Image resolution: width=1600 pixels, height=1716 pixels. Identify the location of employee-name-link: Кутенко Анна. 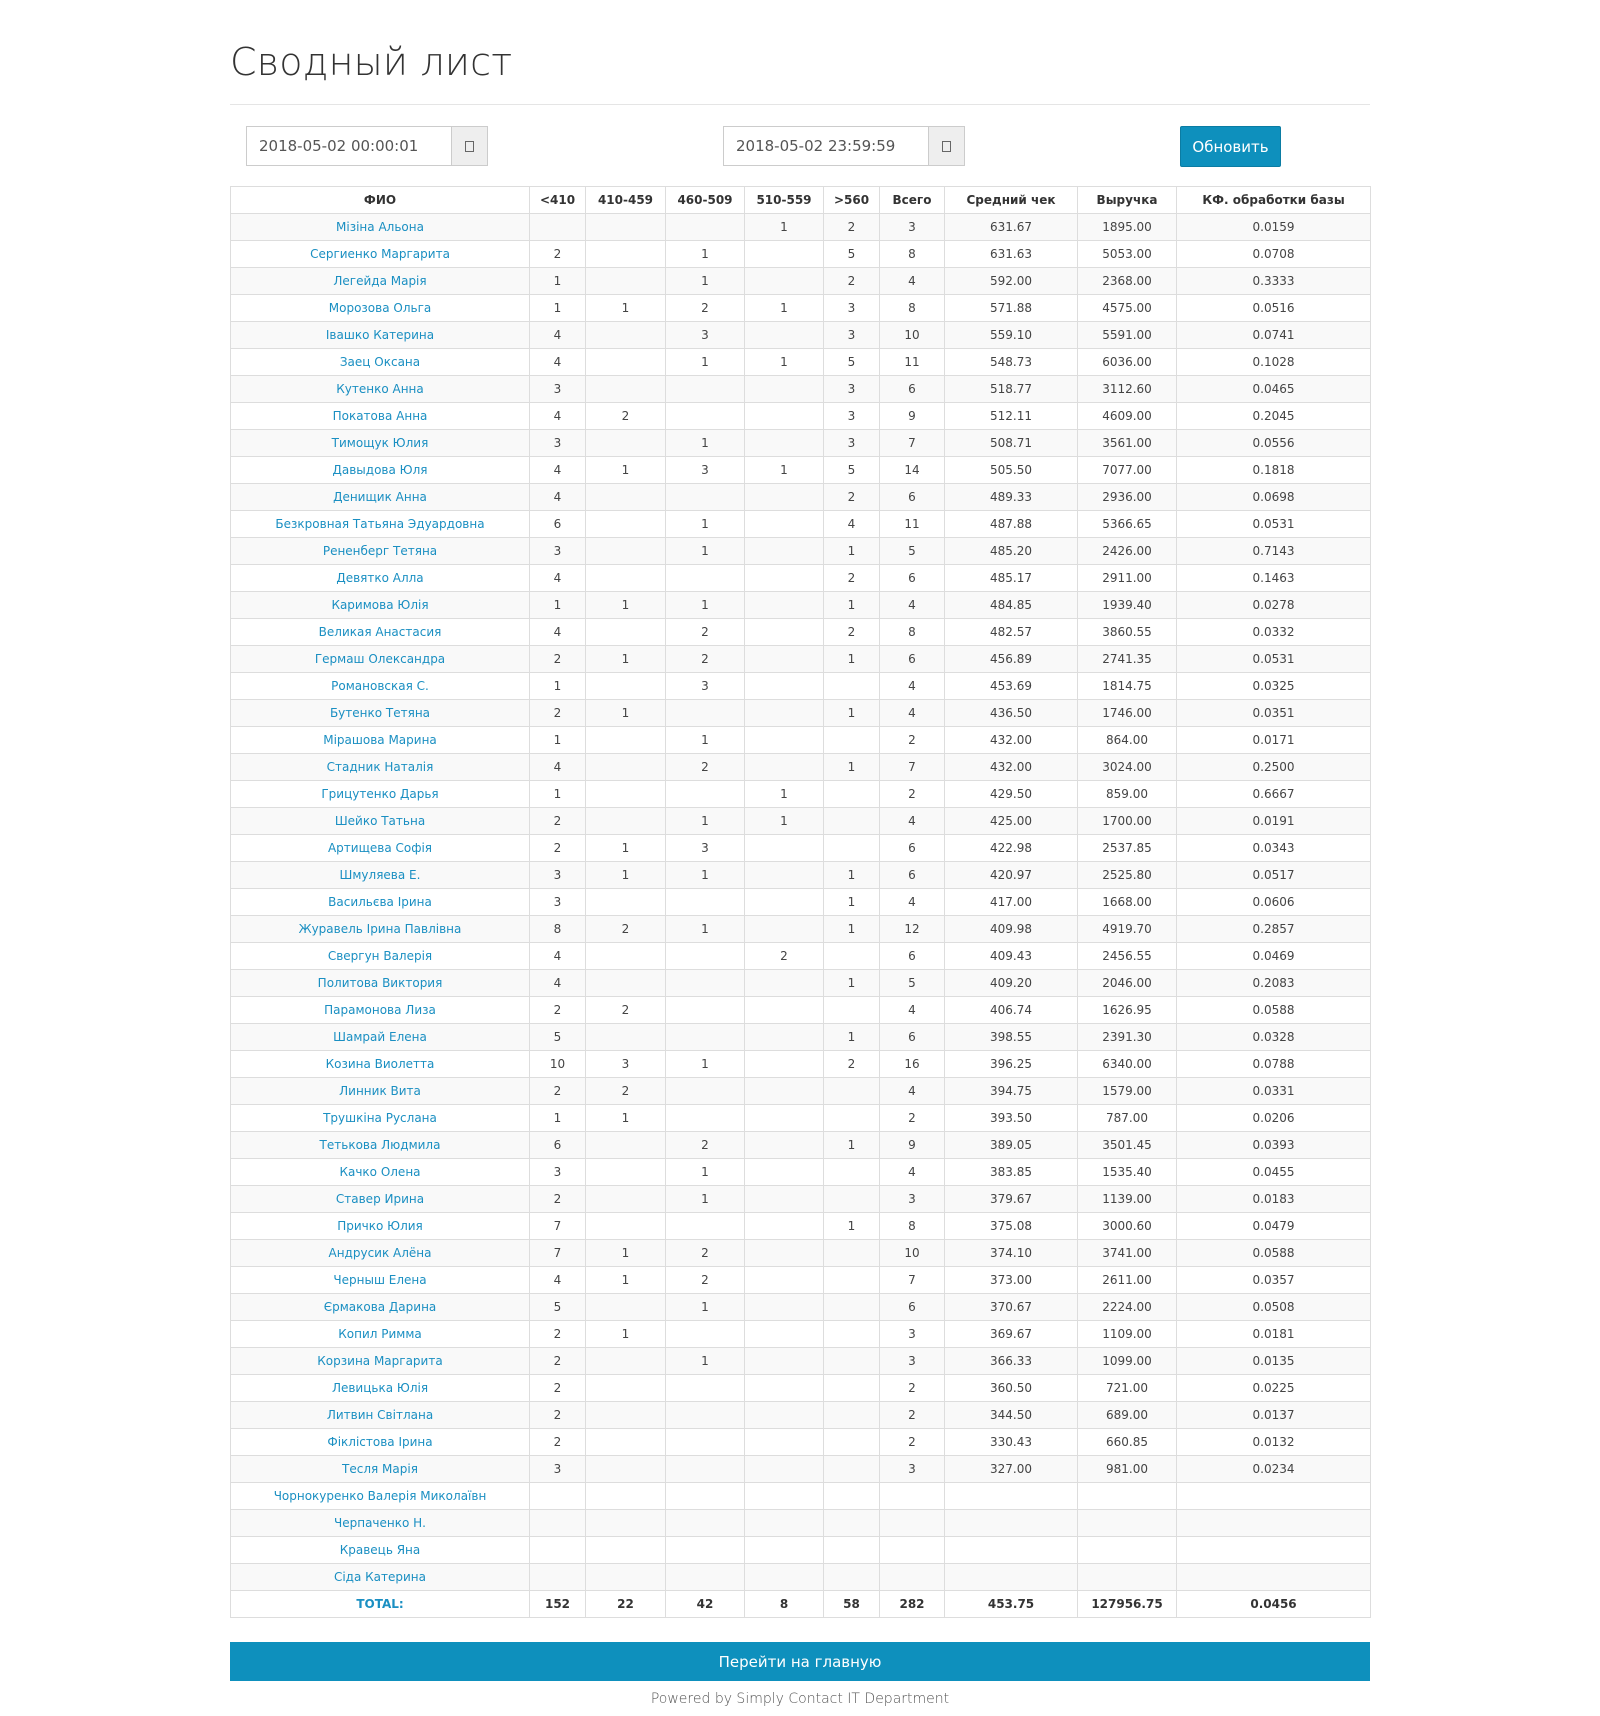
(380, 389).